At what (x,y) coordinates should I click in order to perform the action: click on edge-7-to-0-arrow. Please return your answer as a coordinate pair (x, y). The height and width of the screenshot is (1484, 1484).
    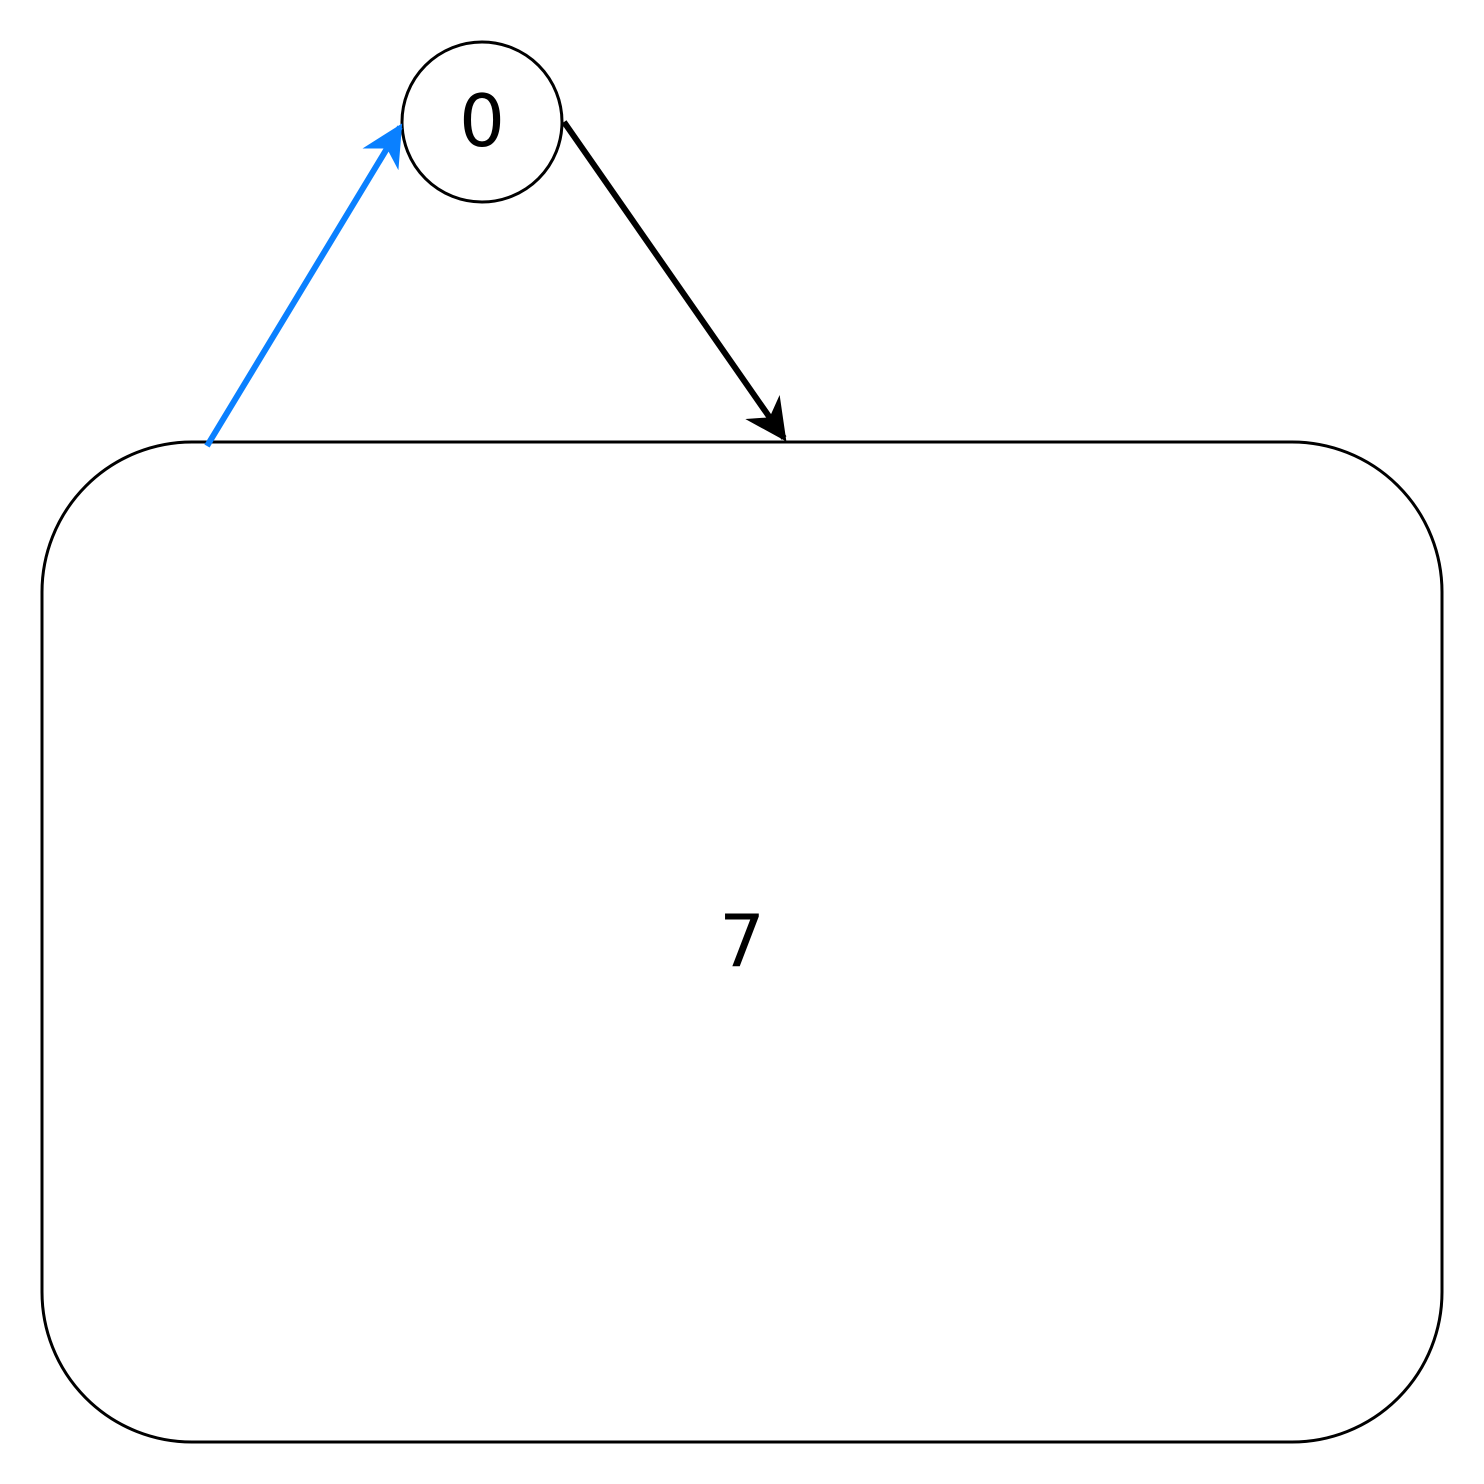
    Looking at the image, I should click on (303, 285).